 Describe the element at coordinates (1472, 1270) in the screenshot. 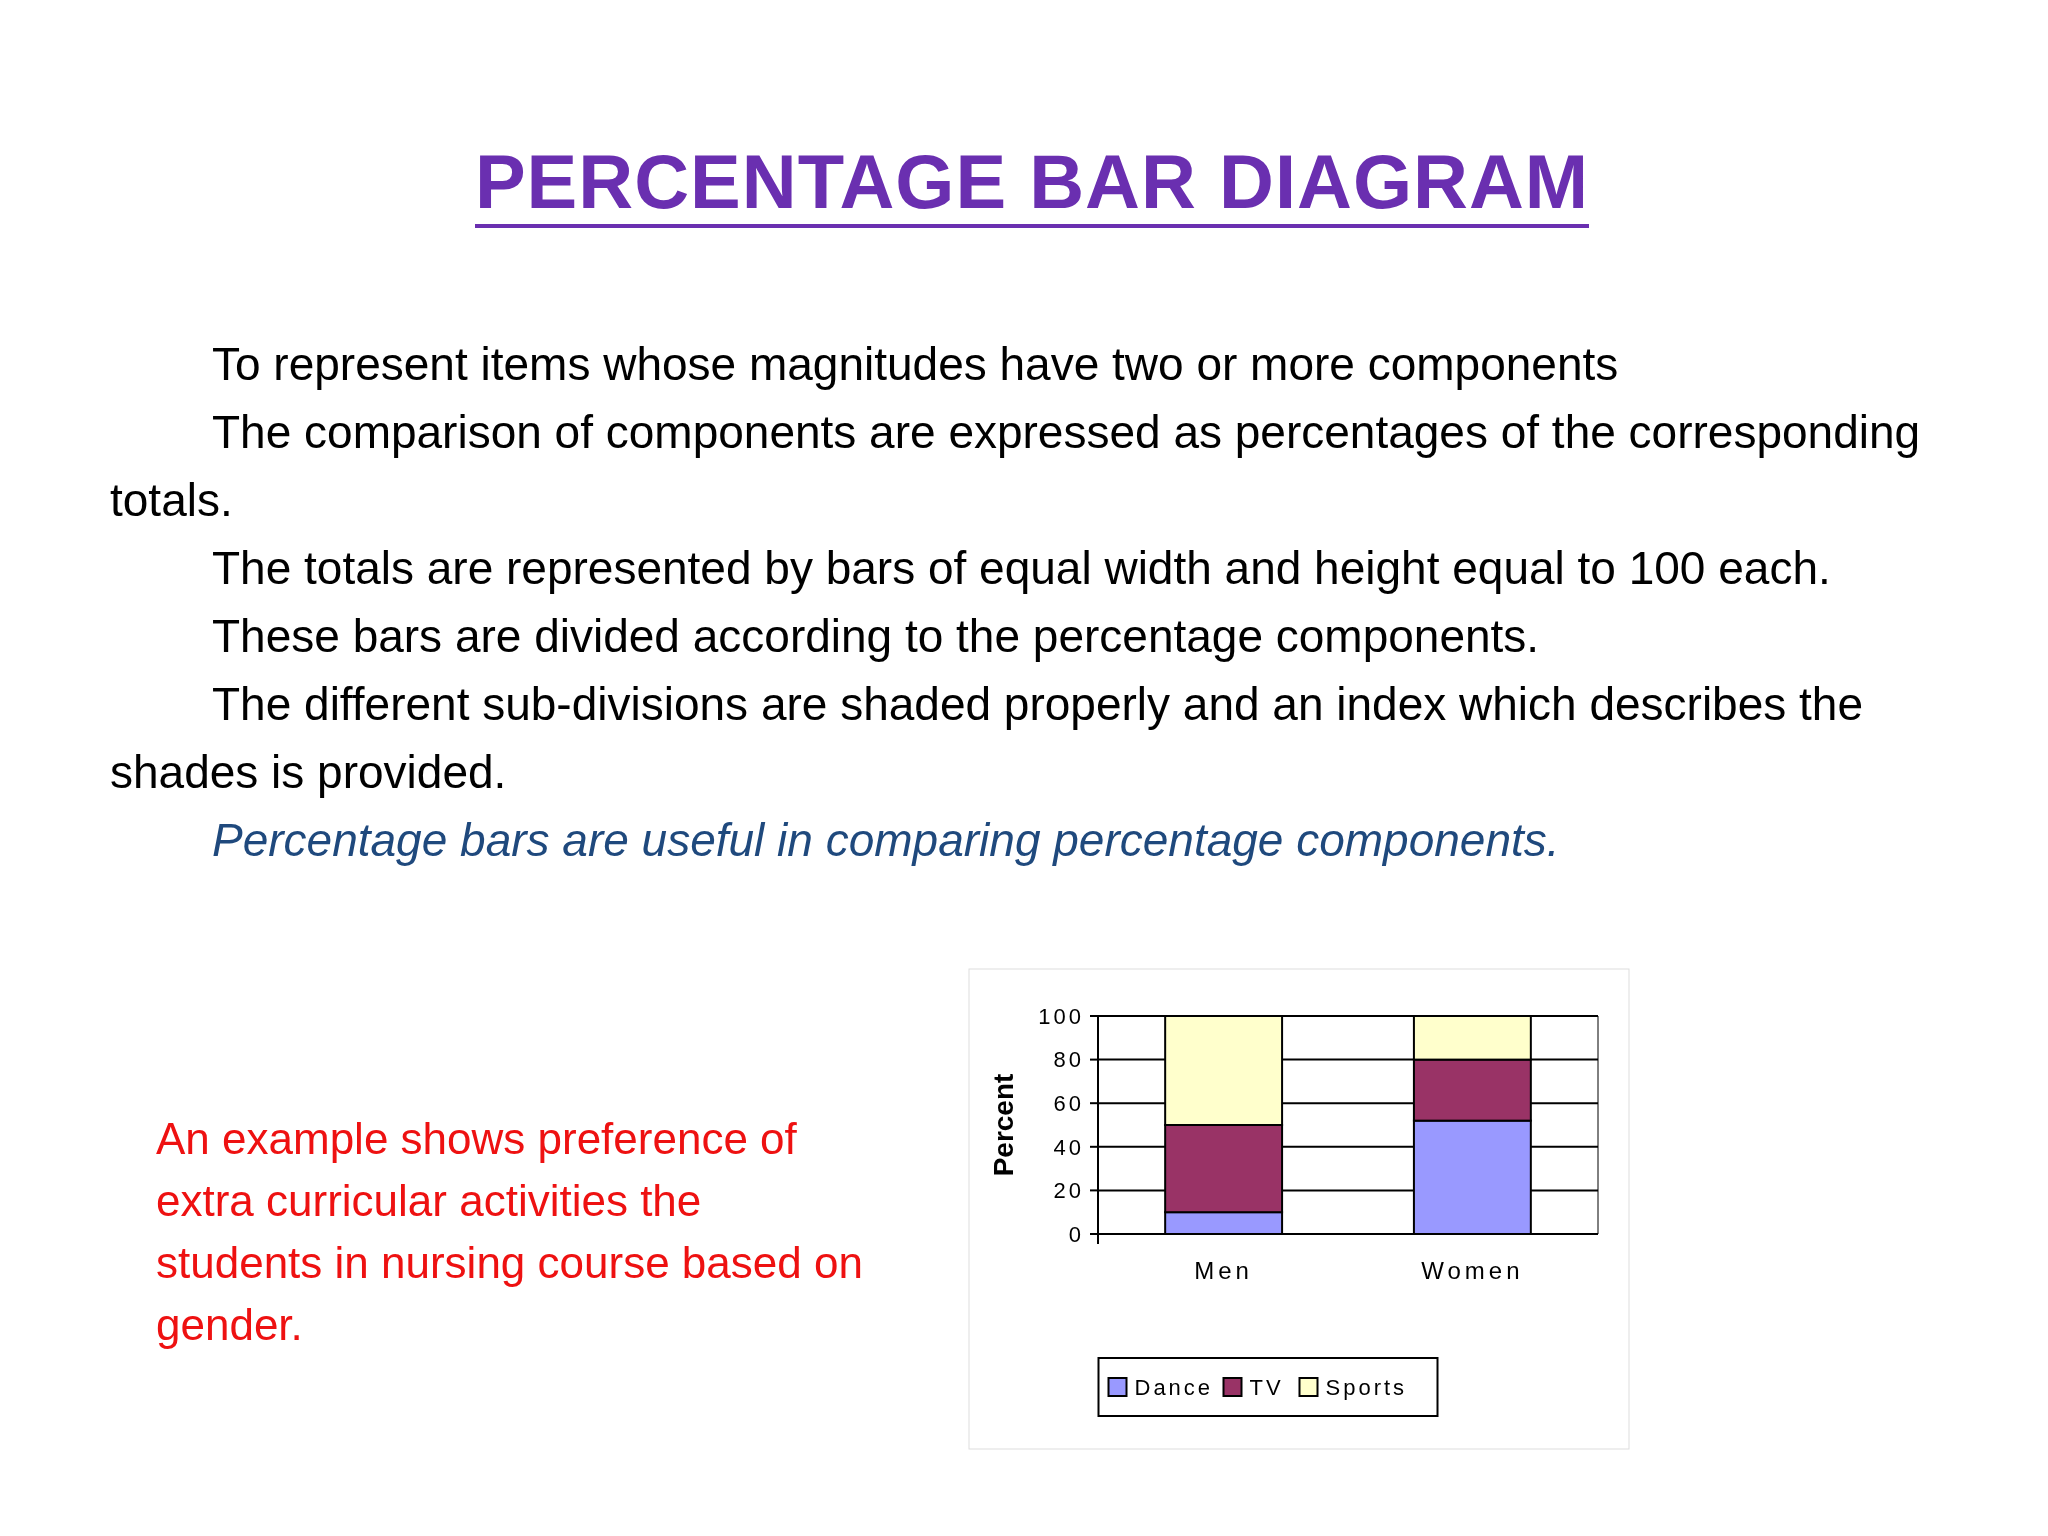

I see `x-tick-label: Women` at that location.